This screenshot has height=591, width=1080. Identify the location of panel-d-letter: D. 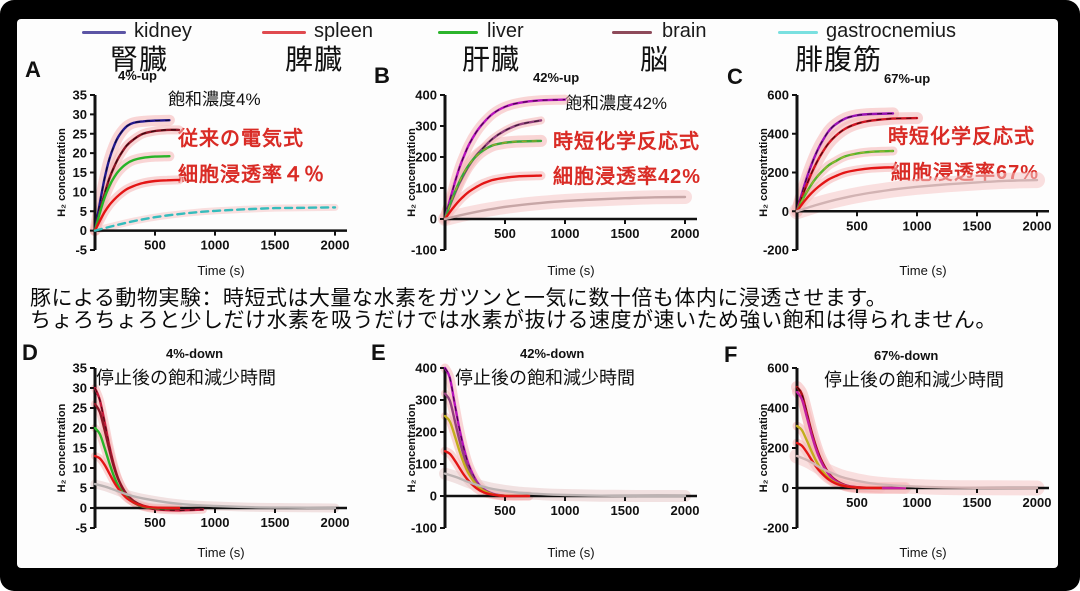
(30, 352).